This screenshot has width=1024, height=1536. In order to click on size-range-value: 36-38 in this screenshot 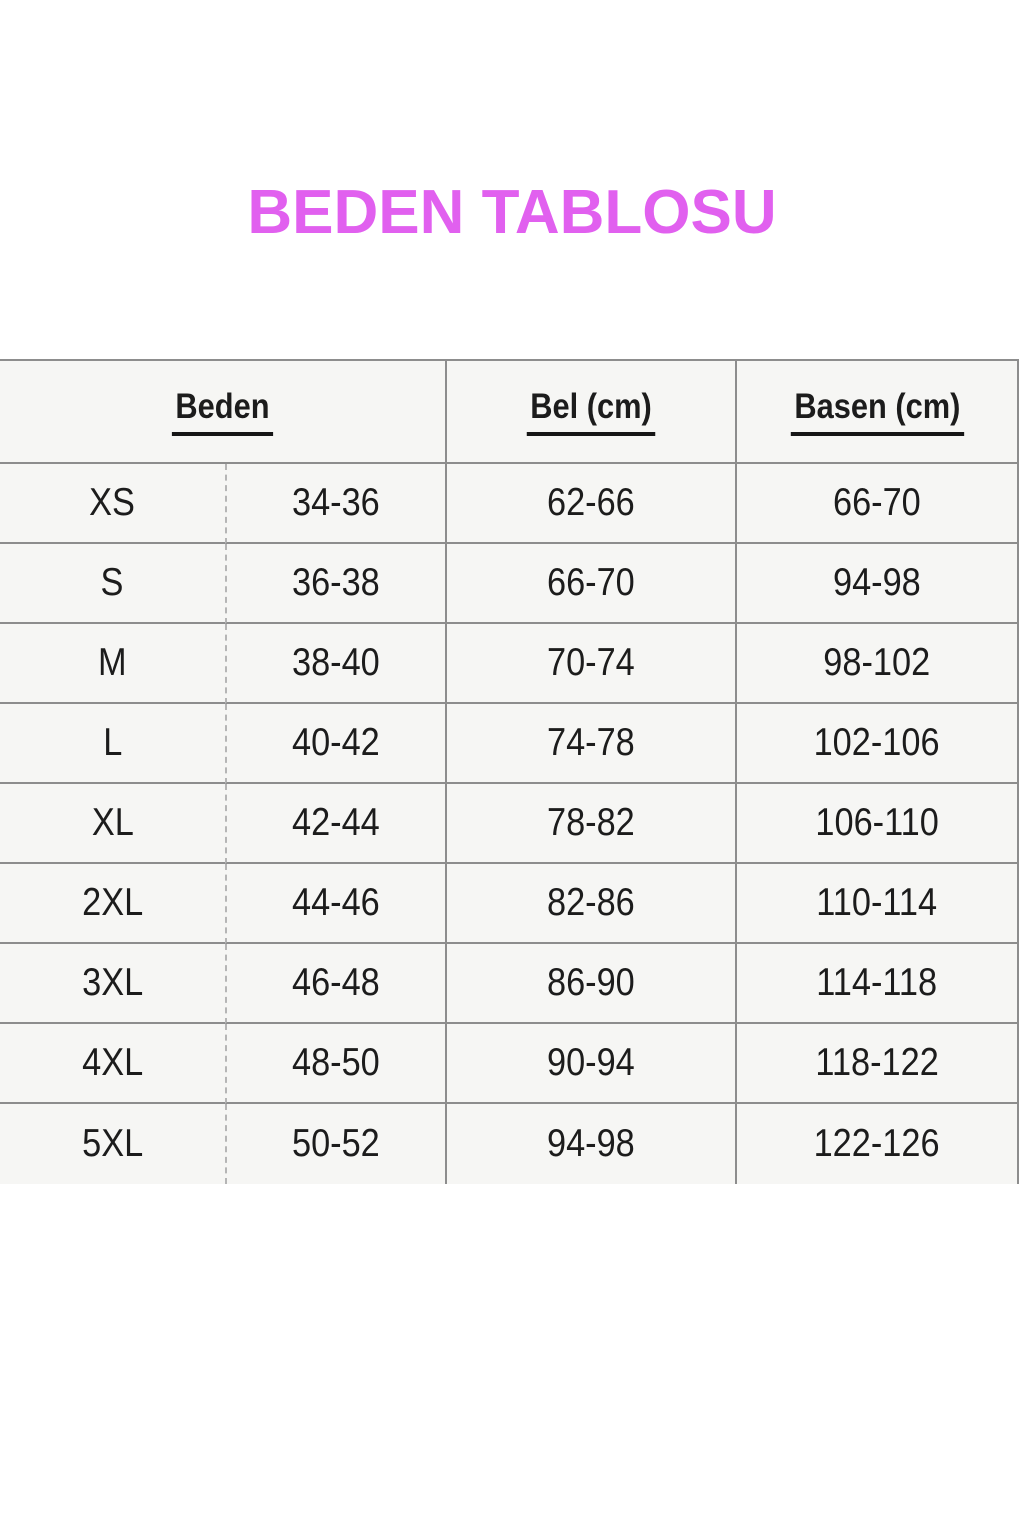, I will do `click(336, 582)`.